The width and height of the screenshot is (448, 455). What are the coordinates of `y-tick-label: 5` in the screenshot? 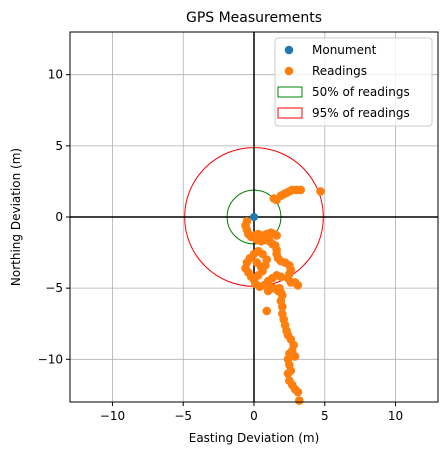 It's located at (59, 146).